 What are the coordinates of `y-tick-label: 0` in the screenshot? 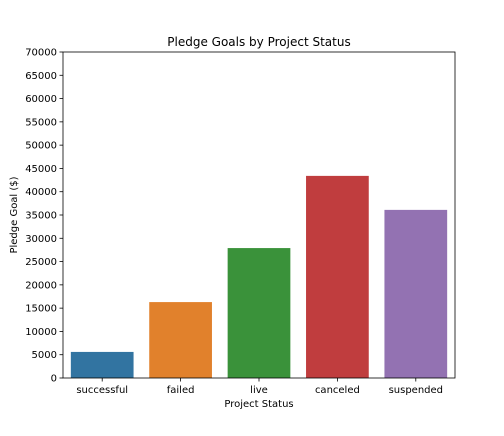 It's located at (54, 379).